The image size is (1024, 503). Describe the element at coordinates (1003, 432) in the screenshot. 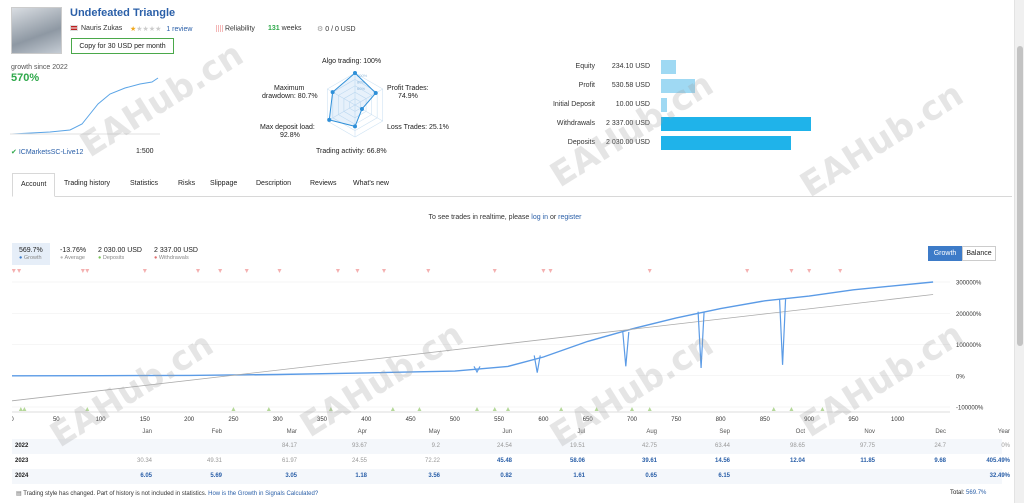

I see `month-header: Year` at that location.